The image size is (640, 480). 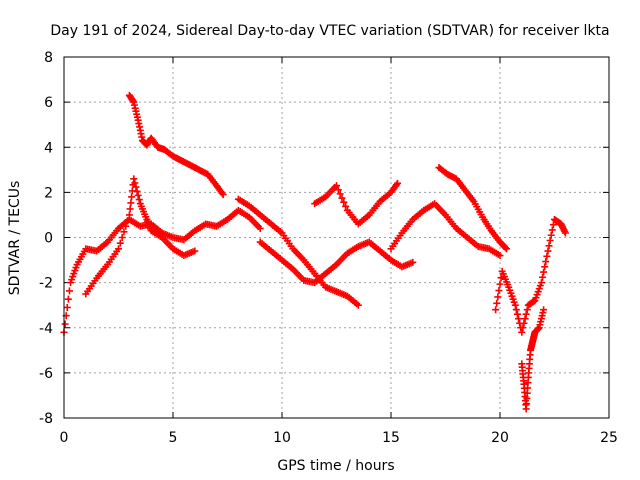 What do you see at coordinates (530, 275) in the screenshot?
I see `series-sat-track-i` at bounding box center [530, 275].